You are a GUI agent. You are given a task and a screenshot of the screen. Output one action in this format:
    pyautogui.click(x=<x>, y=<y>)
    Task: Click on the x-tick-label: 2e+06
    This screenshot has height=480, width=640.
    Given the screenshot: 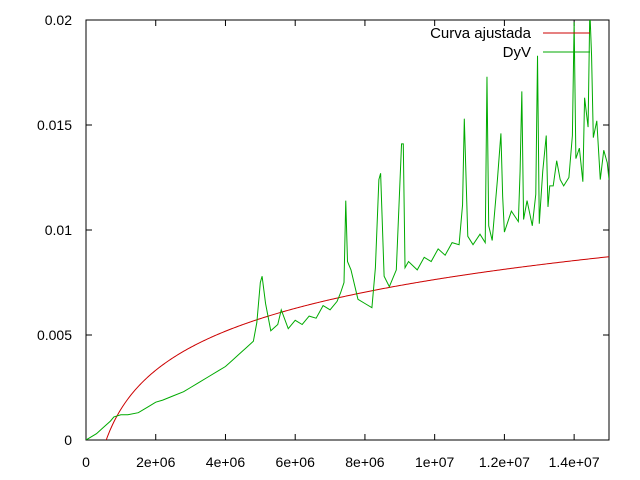 What is the action you would take?
    pyautogui.click(x=156, y=462)
    